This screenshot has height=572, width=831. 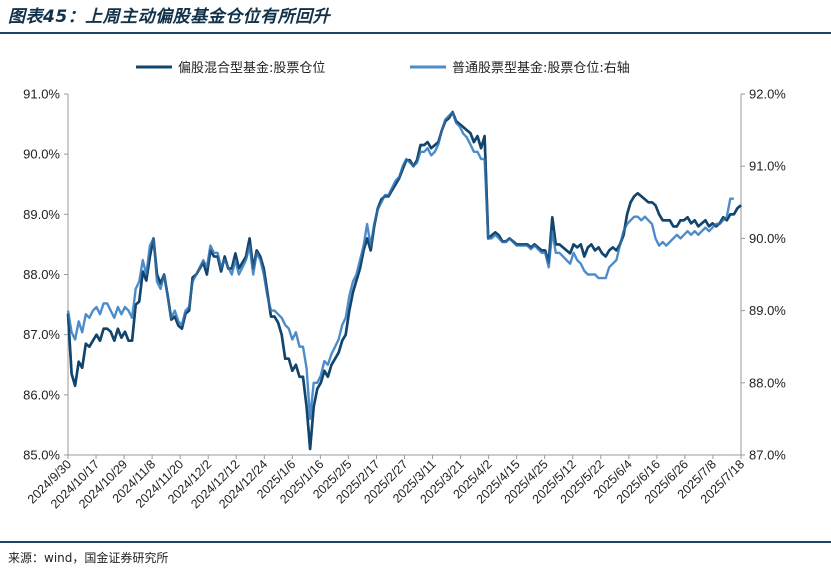 What do you see at coordinates (767, 455) in the screenshot?
I see `right-axis-tick-label: 87.0%` at bounding box center [767, 455].